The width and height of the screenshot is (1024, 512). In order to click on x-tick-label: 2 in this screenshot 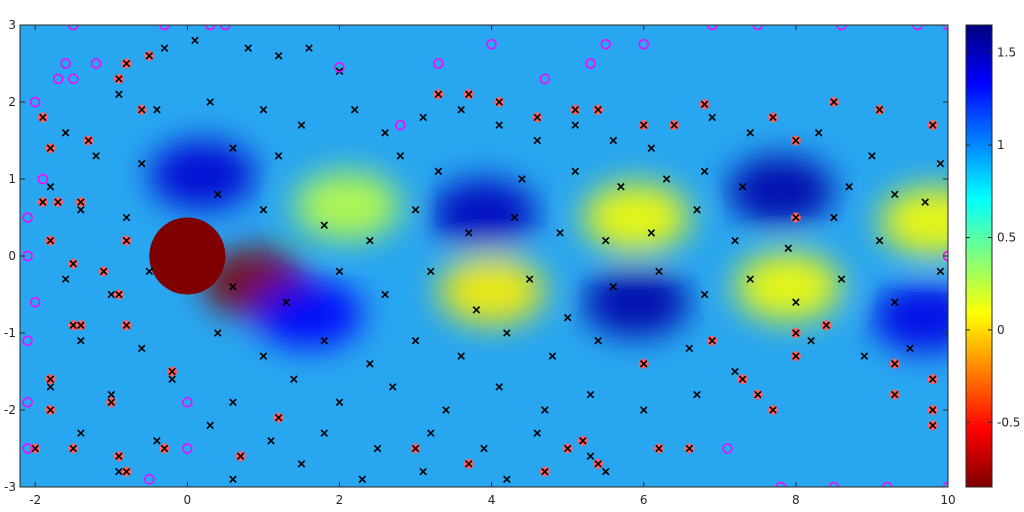, I will do `click(340, 500)`.